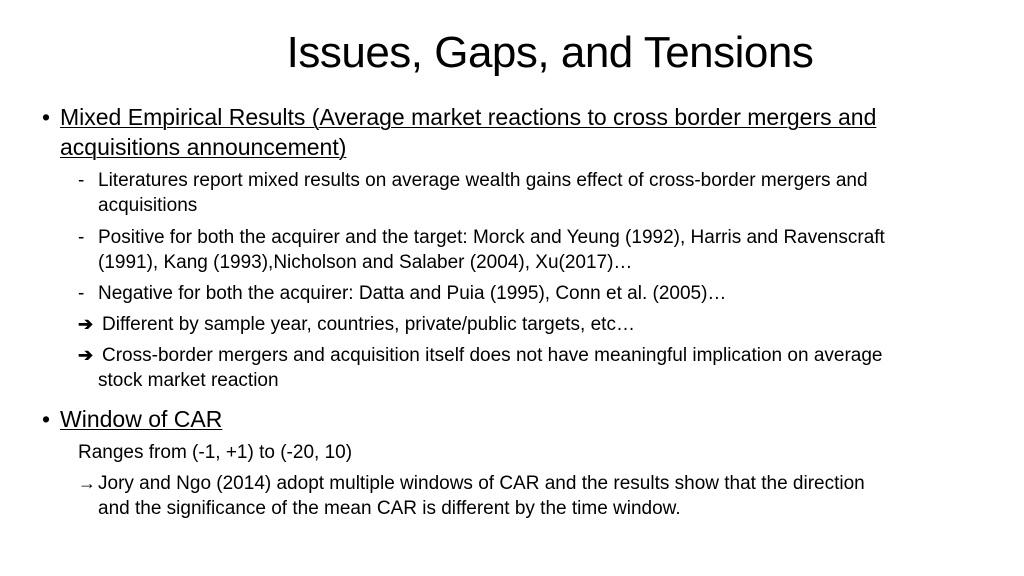 Image resolution: width=1024 pixels, height=576 pixels. What do you see at coordinates (81, 293) in the screenshot?
I see `dash-3: -` at bounding box center [81, 293].